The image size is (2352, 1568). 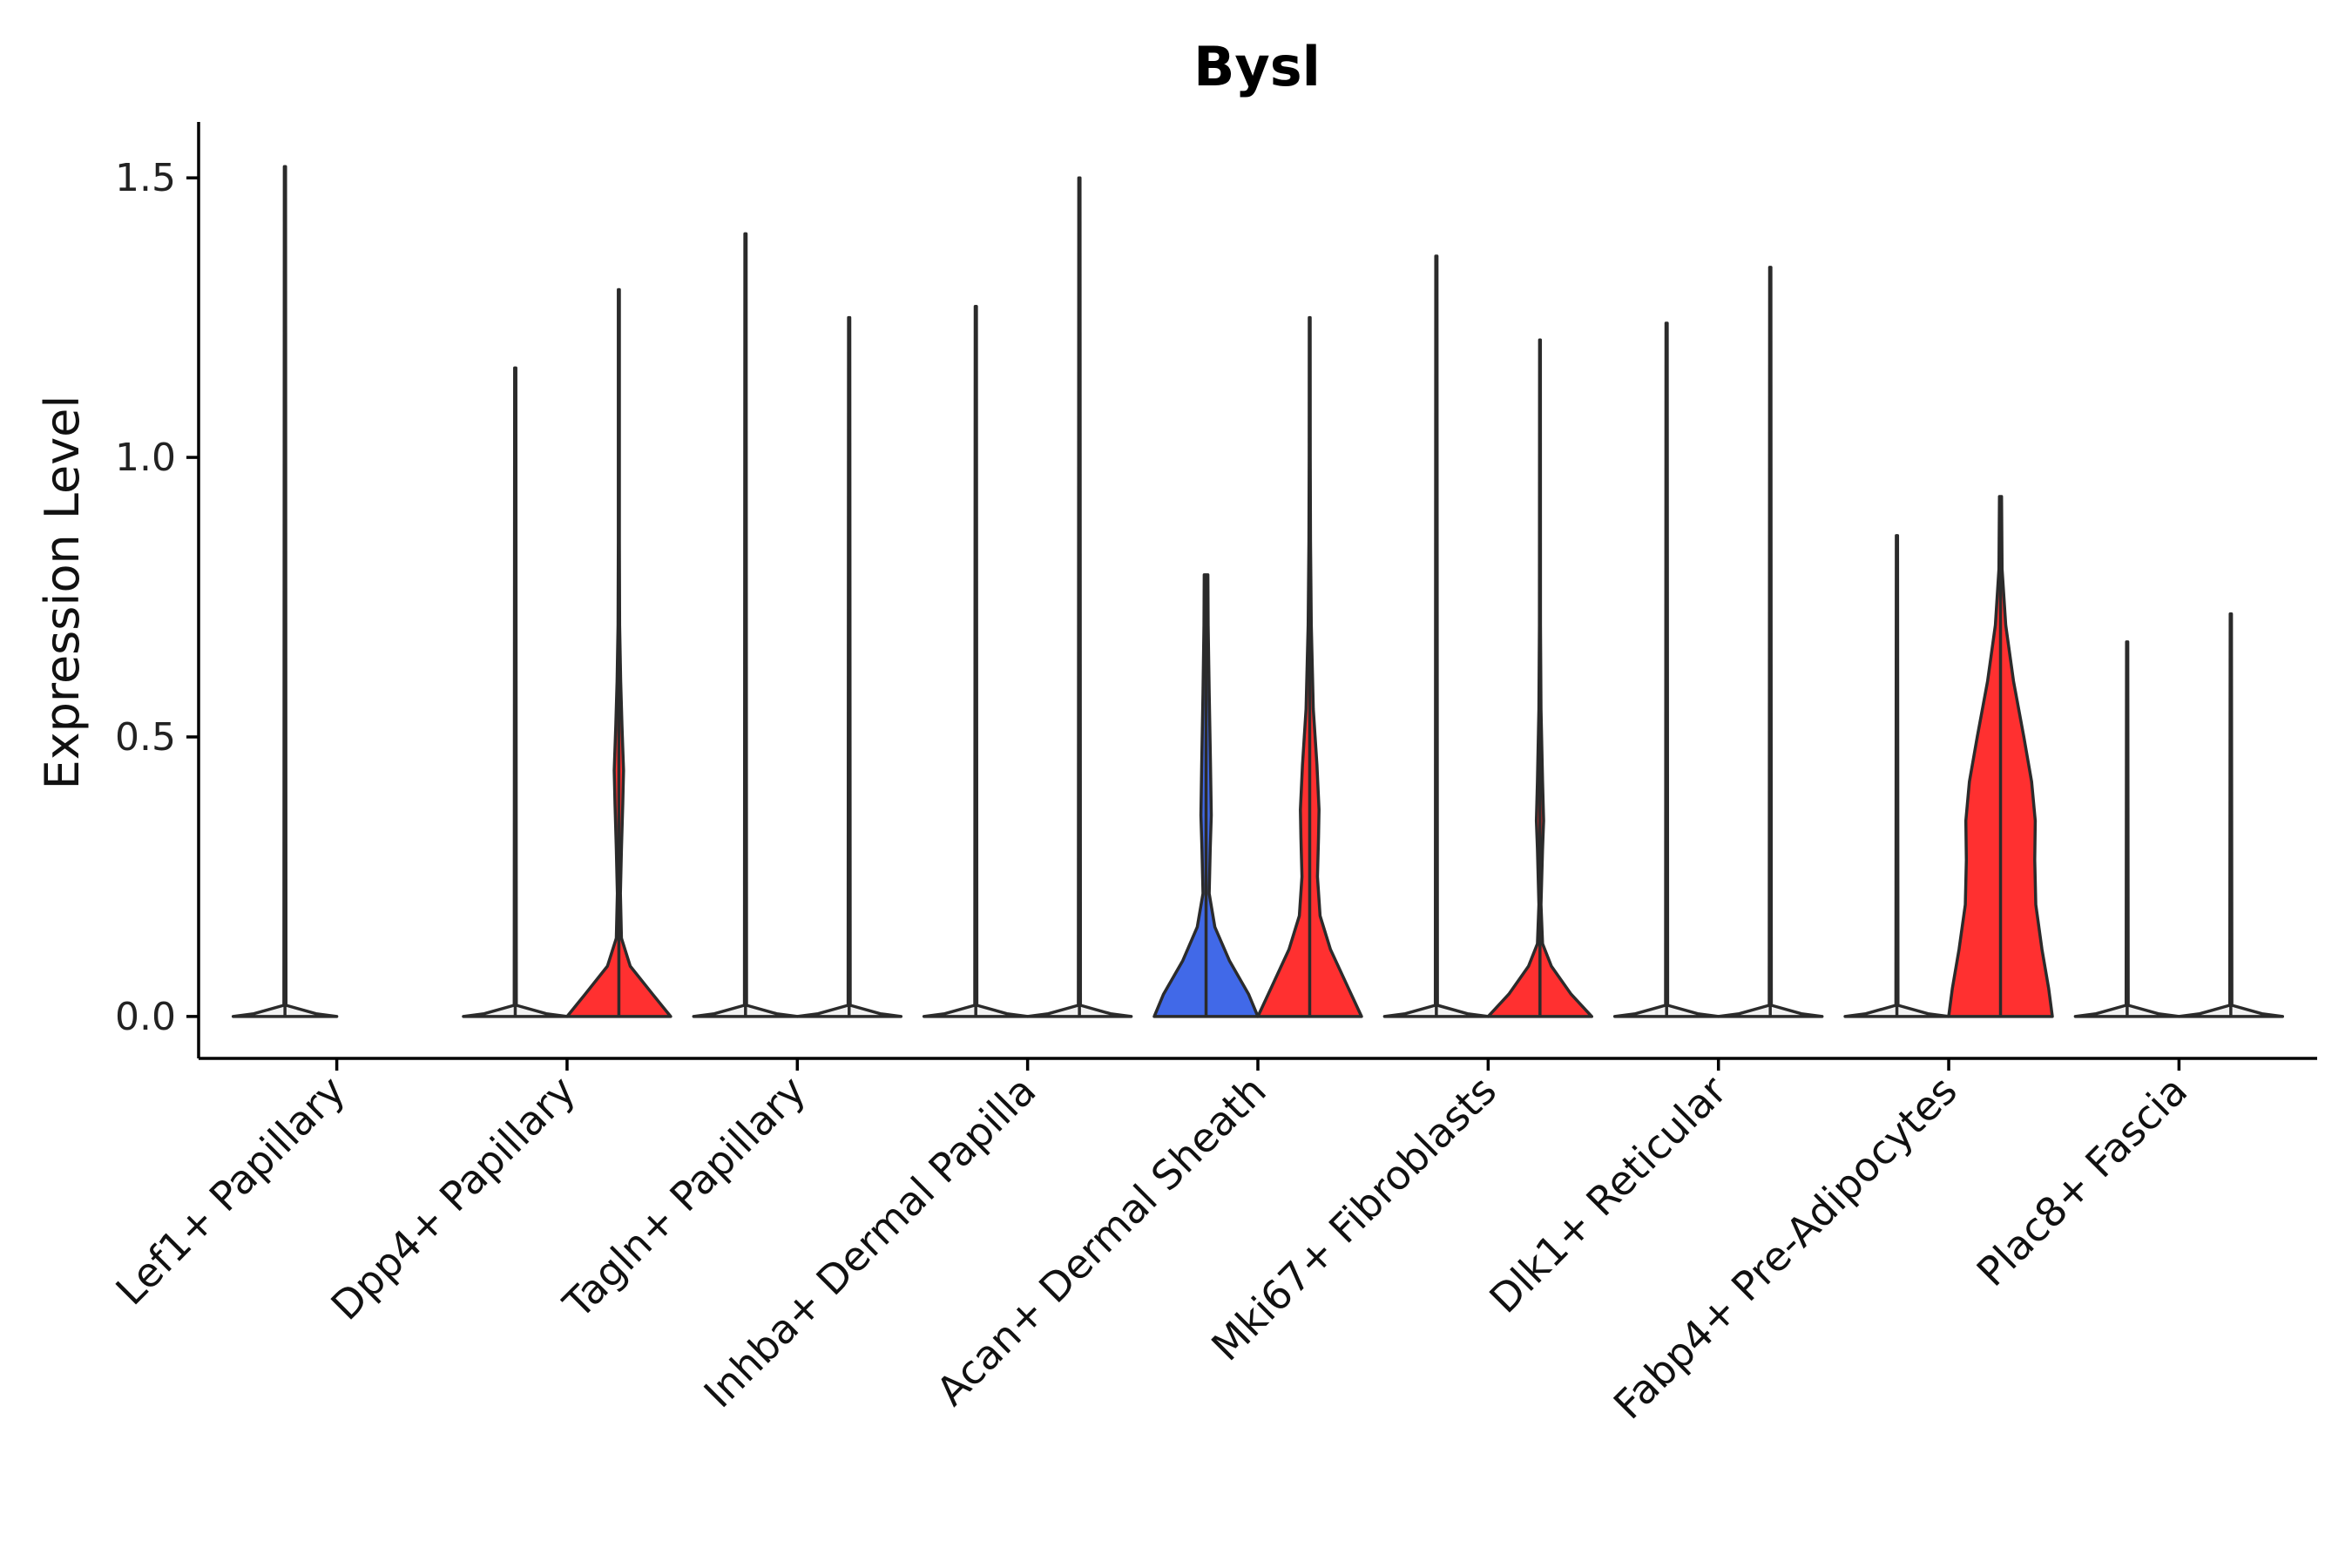 I want to click on y-ticks: 0.0 0.5 1.0 1.5, so click(x=157, y=597).